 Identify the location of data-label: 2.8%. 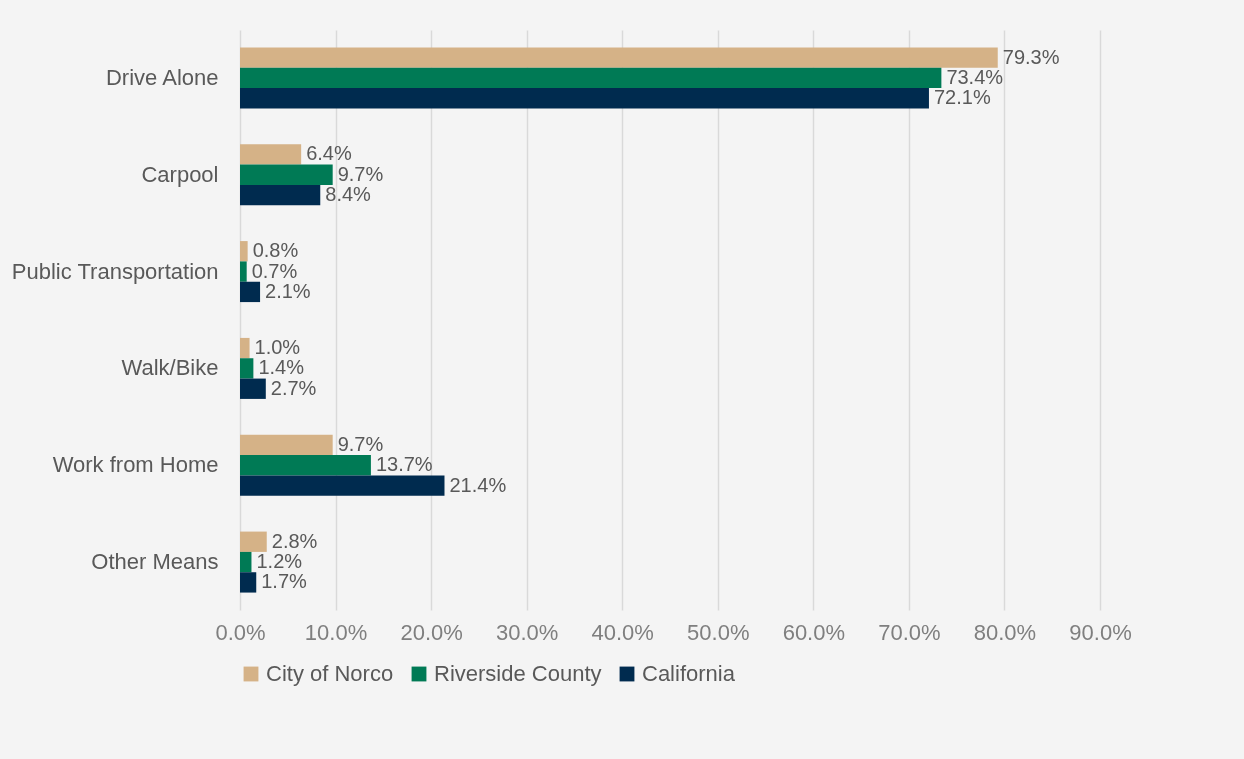
(294, 540).